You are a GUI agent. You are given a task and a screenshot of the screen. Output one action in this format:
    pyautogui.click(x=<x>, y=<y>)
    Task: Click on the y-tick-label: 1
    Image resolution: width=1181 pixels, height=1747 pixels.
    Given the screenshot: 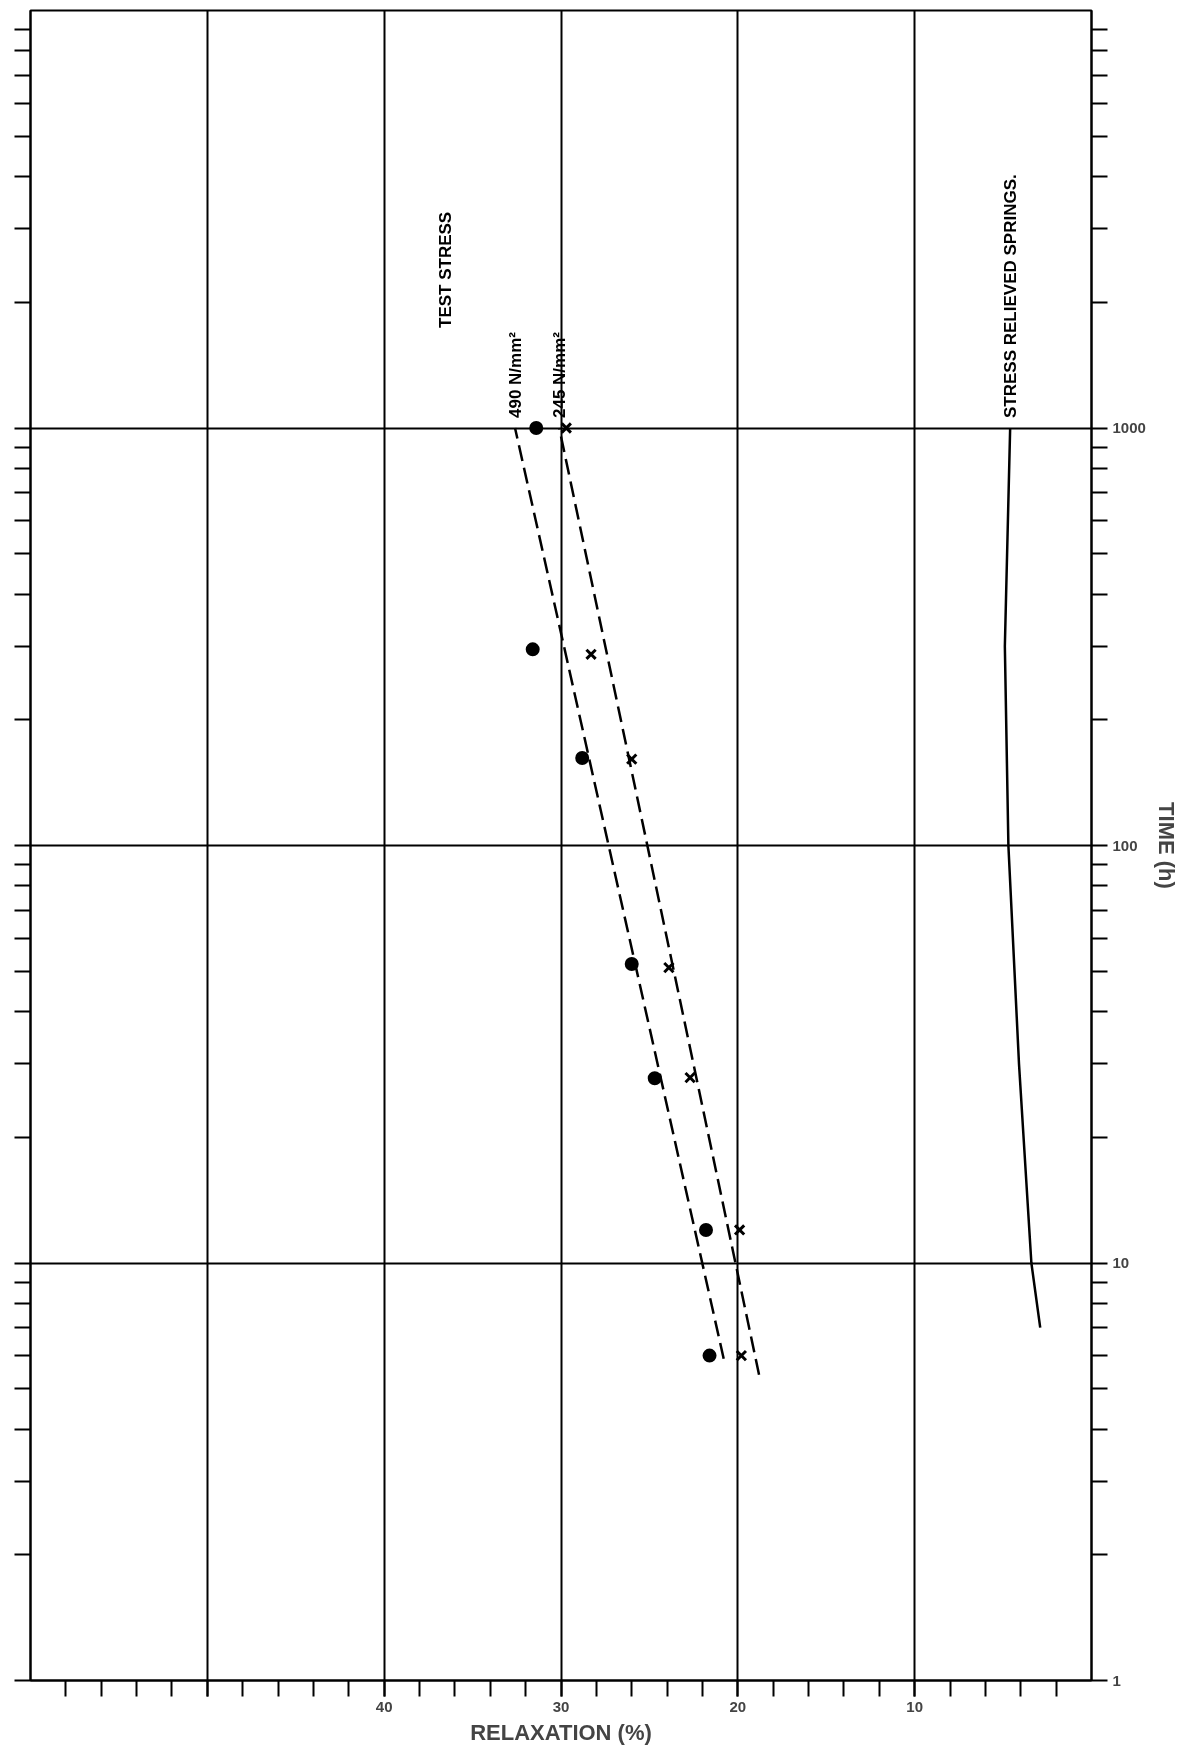 What is the action you would take?
    pyautogui.click(x=1116, y=1680)
    